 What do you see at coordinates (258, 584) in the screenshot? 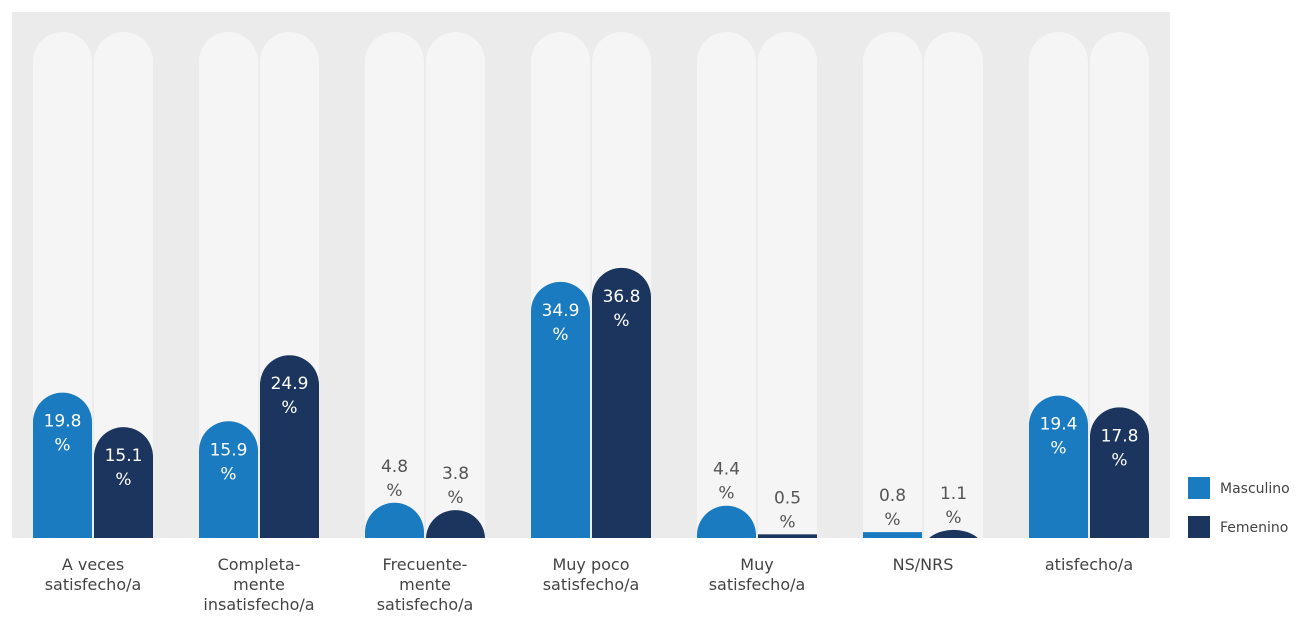
I see `x-tick-label: Completa-mente insatisfecho/a` at bounding box center [258, 584].